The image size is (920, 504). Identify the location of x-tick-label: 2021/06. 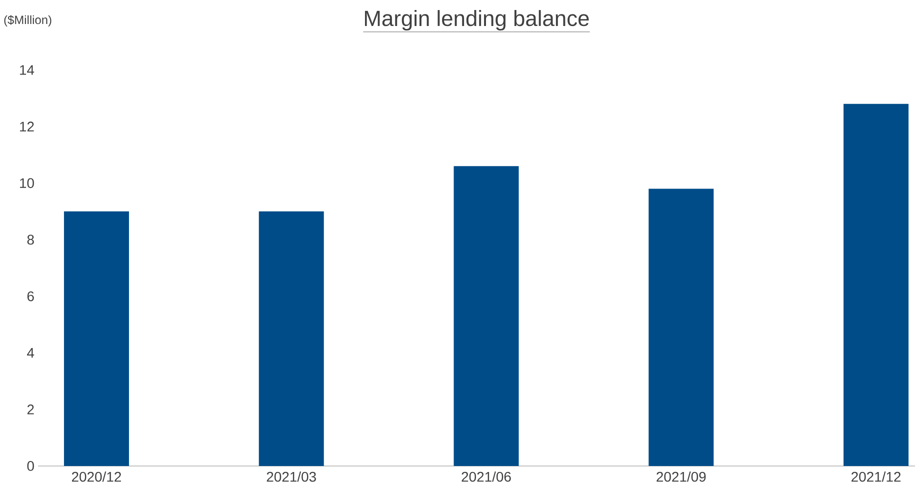
(486, 477).